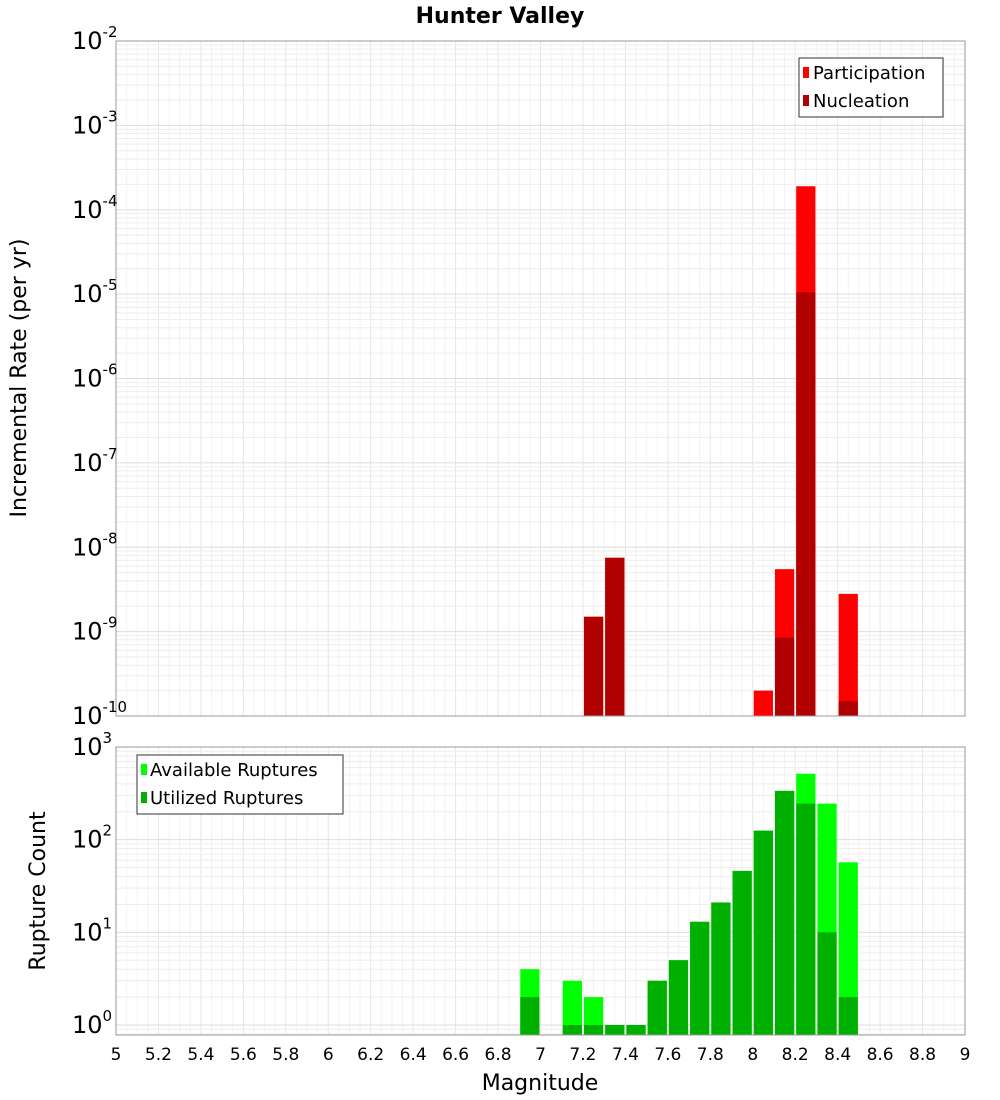 The width and height of the screenshot is (1000, 1100). What do you see at coordinates (243, 1055) in the screenshot?
I see `x-tick-label: 5.6` at bounding box center [243, 1055].